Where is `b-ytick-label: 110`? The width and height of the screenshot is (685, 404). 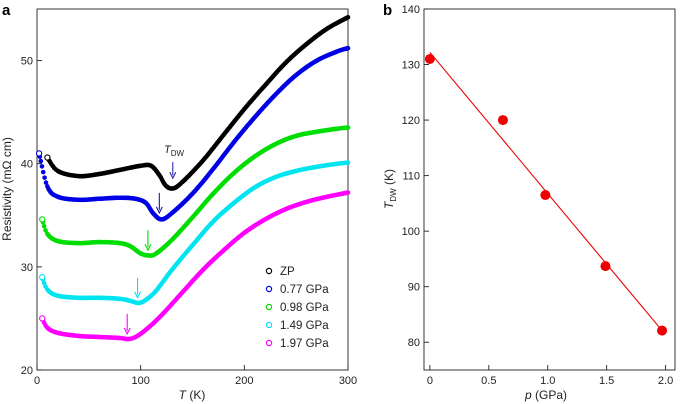
b-ytick-label: 110 is located at coordinates (411, 177).